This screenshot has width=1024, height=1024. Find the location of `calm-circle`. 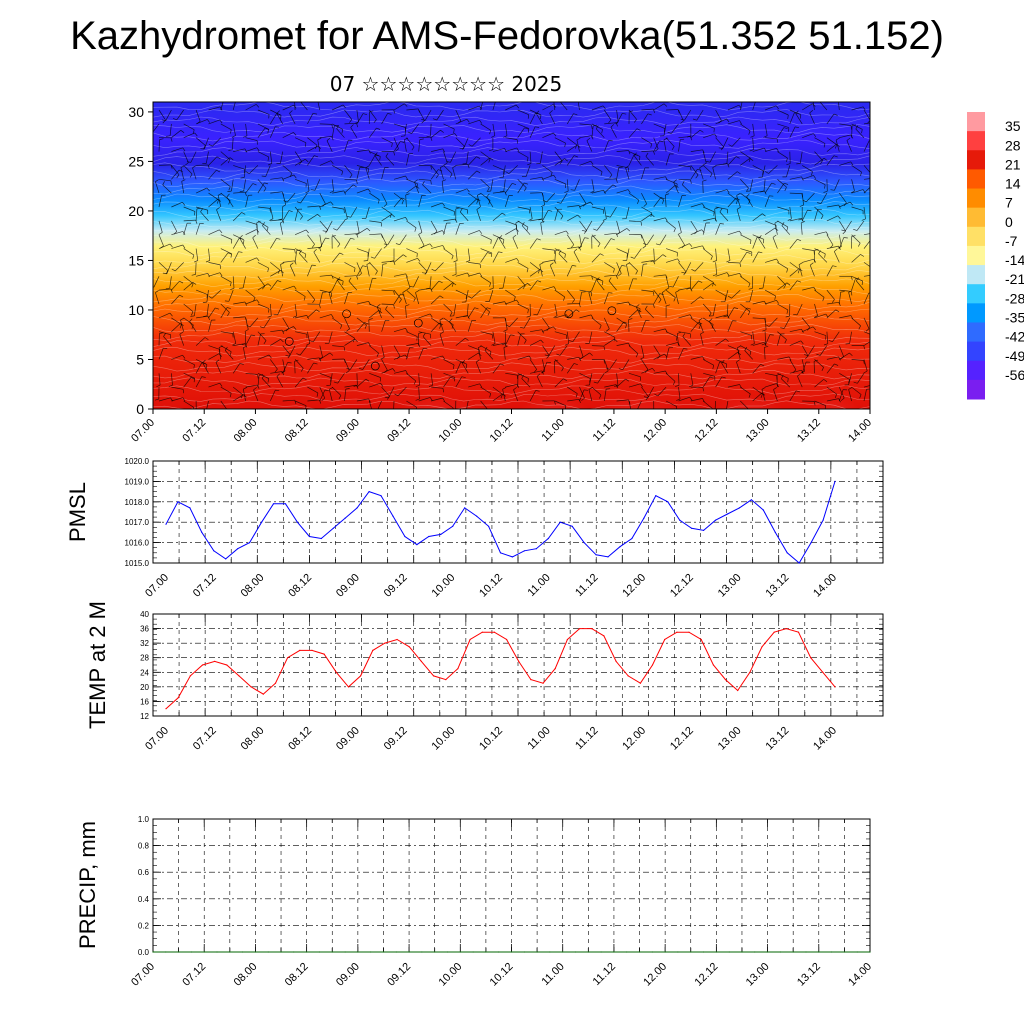

calm-circle is located at coordinates (289, 341).